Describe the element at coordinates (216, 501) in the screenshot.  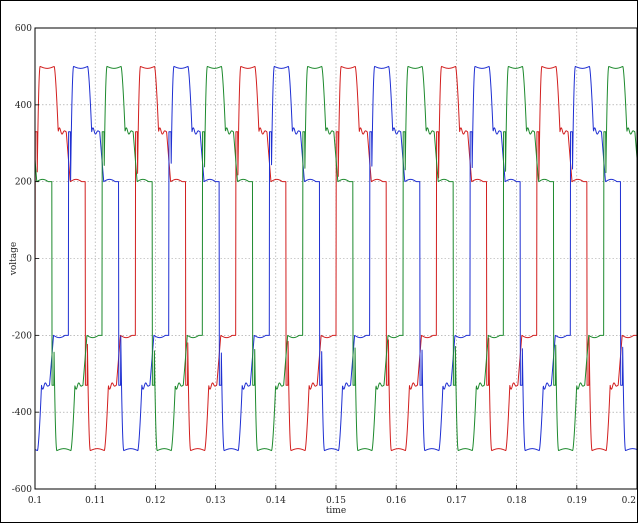
I see `x-tick-label: 0.13` at that location.